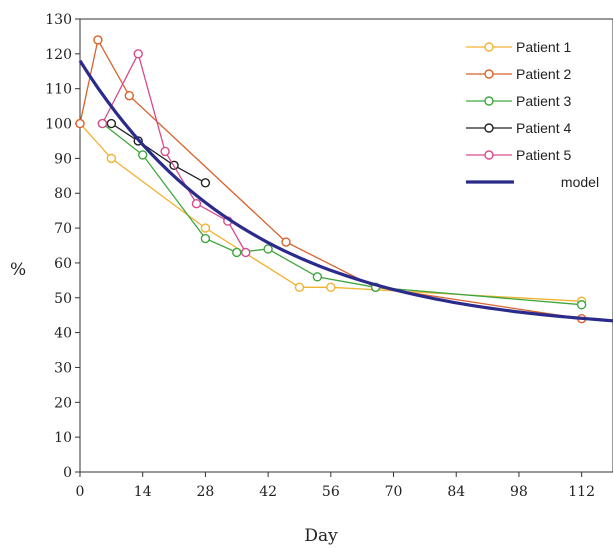  Describe the element at coordinates (63, 229) in the screenshot. I see `y-tick-label: 70` at that location.